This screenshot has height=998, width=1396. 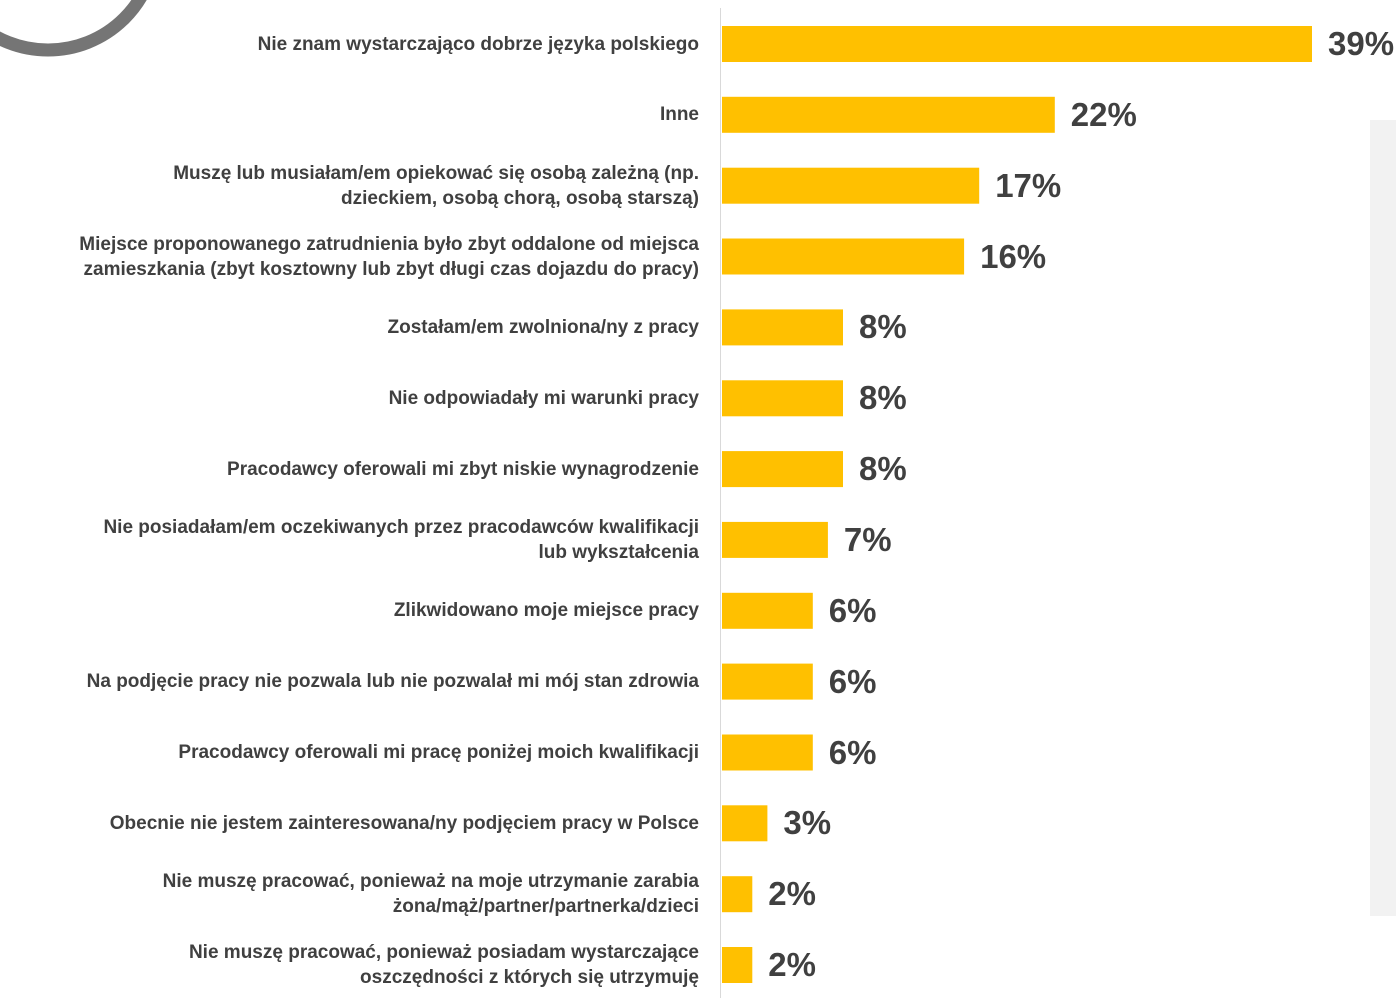 I want to click on side-panel, so click(x=1383, y=518).